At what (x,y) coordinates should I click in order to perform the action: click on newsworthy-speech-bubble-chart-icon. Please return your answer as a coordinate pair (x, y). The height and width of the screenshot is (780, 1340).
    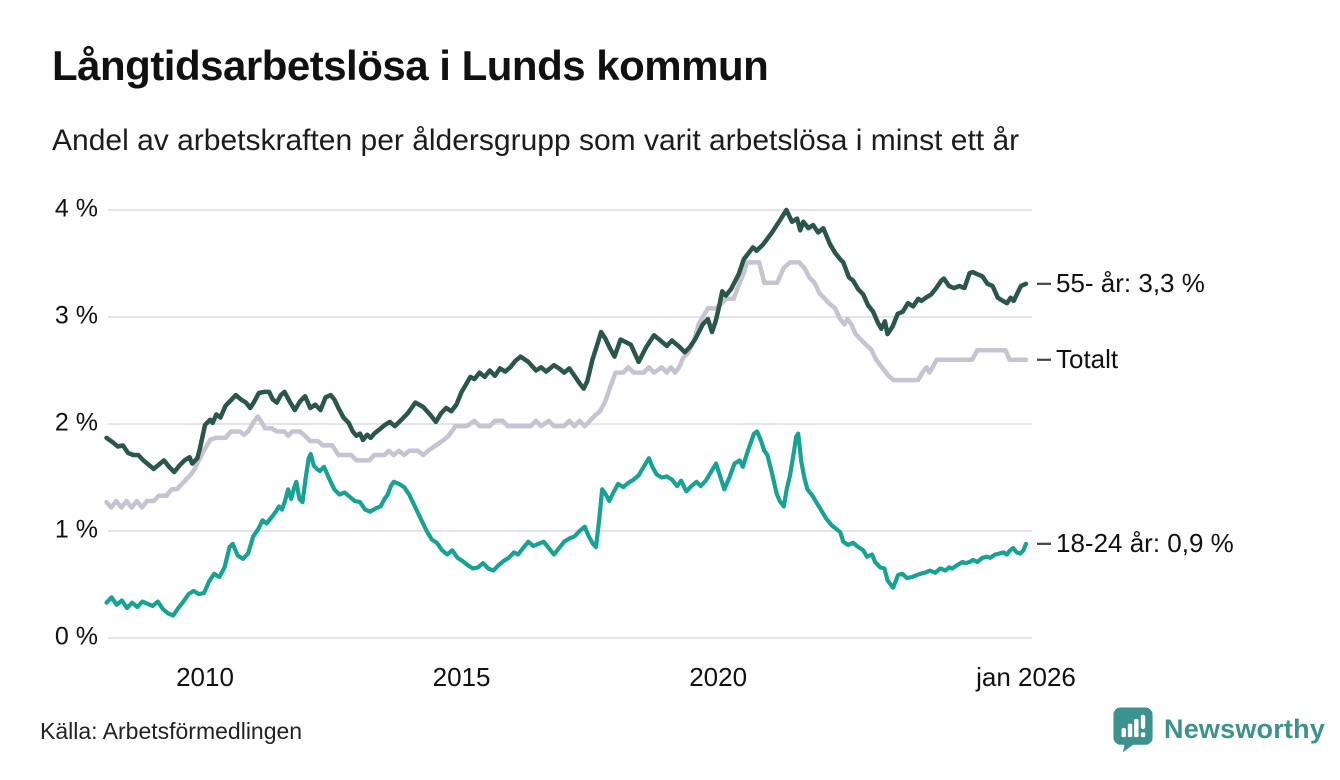
    Looking at the image, I should click on (1133, 729).